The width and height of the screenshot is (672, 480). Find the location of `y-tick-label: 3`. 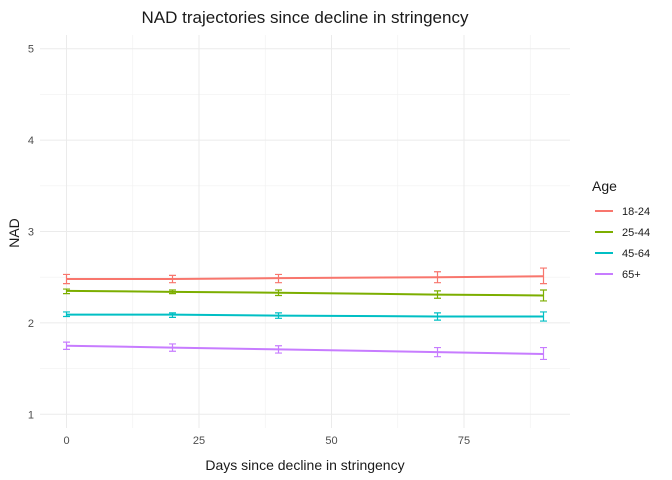

y-tick-label: 3 is located at coordinates (31, 233).